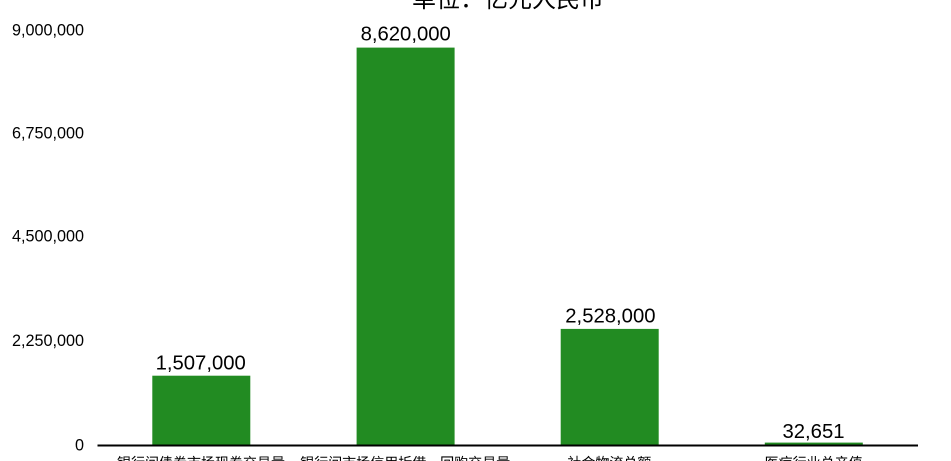  What do you see at coordinates (48, 237) in the screenshot?
I see `svg-text: 4,500,000` at bounding box center [48, 237].